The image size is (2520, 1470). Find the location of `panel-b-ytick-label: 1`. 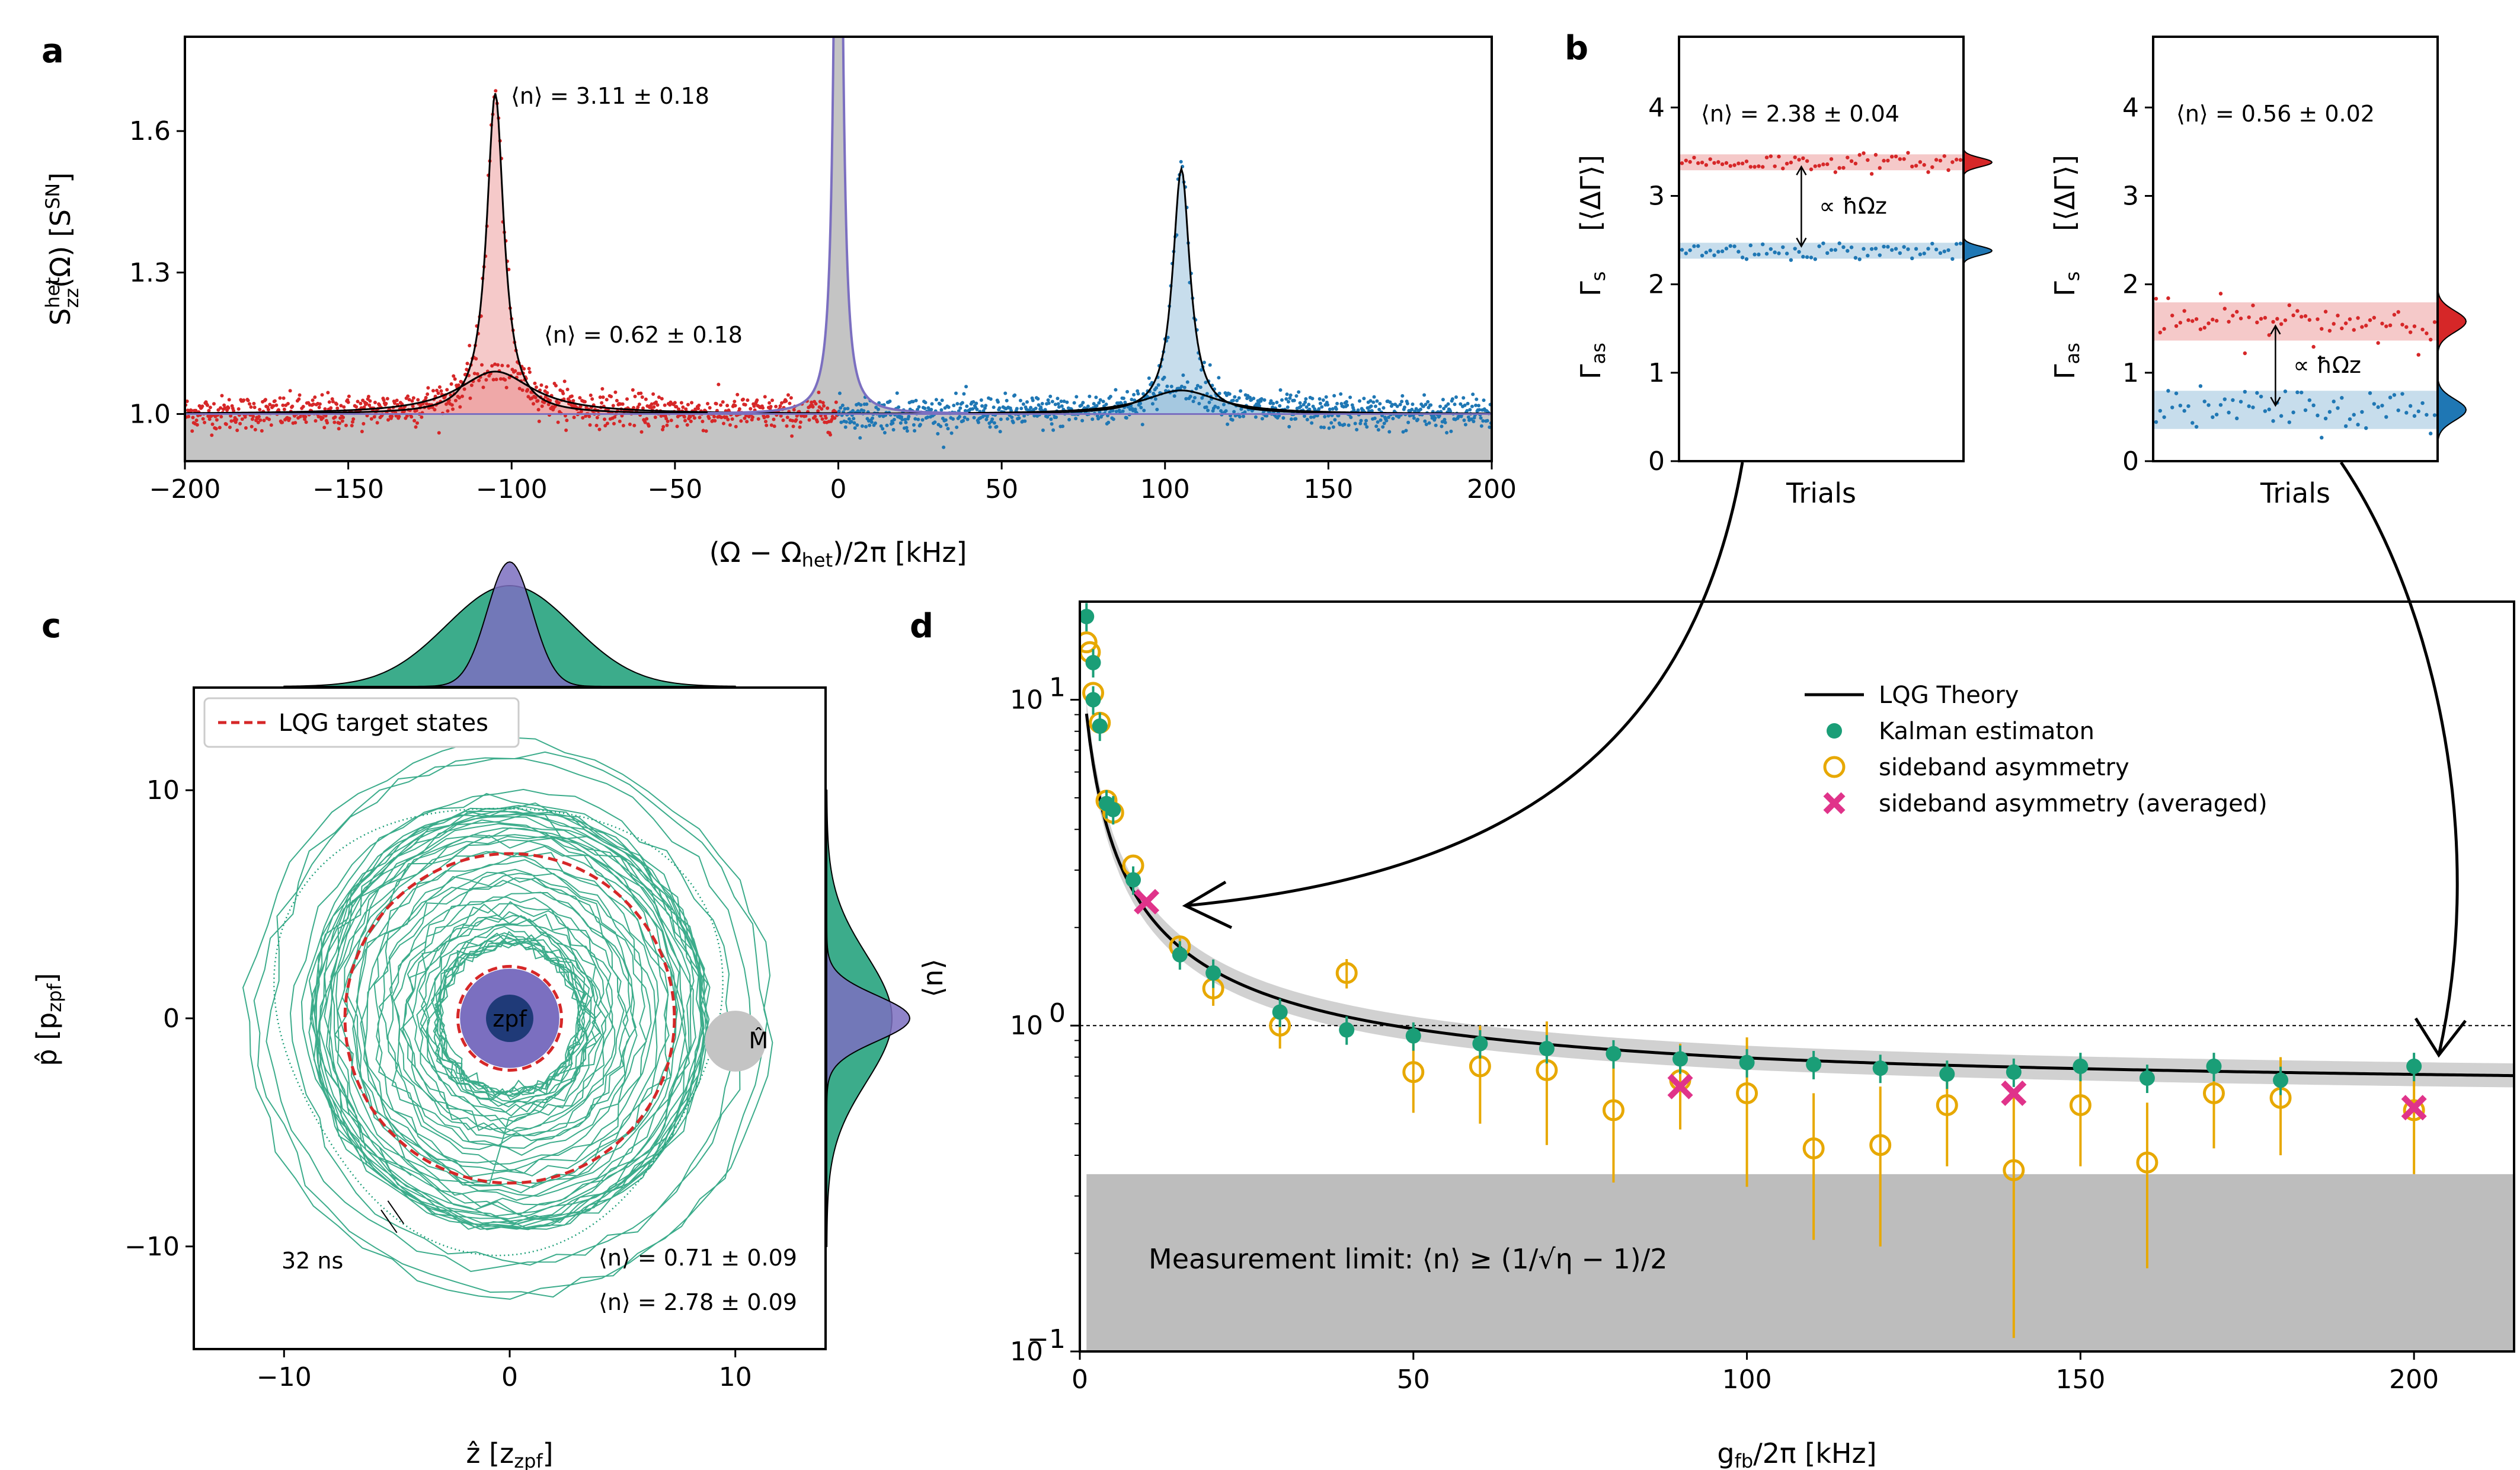

panel-b-ytick-label: 1 is located at coordinates (1656, 373).